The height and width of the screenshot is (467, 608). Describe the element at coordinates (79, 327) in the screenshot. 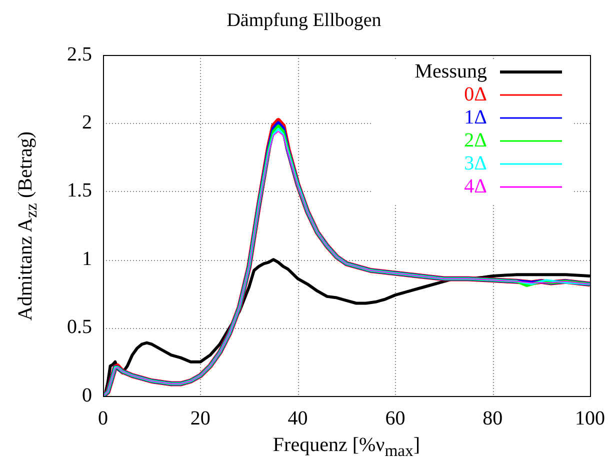

I see `y-tick-label: 0.5` at that location.